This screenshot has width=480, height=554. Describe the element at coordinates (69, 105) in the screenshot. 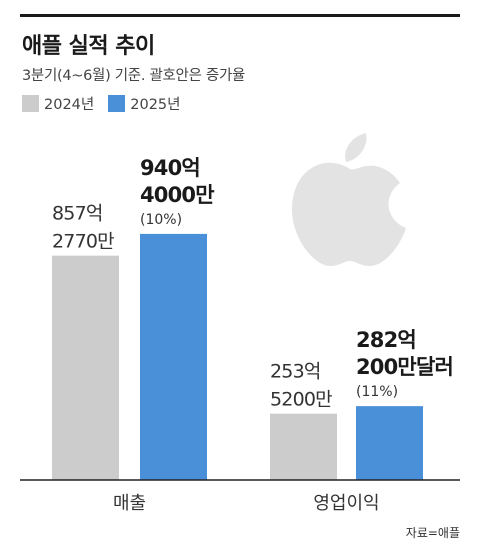

I see `legend-label-2024: 2024년` at that location.